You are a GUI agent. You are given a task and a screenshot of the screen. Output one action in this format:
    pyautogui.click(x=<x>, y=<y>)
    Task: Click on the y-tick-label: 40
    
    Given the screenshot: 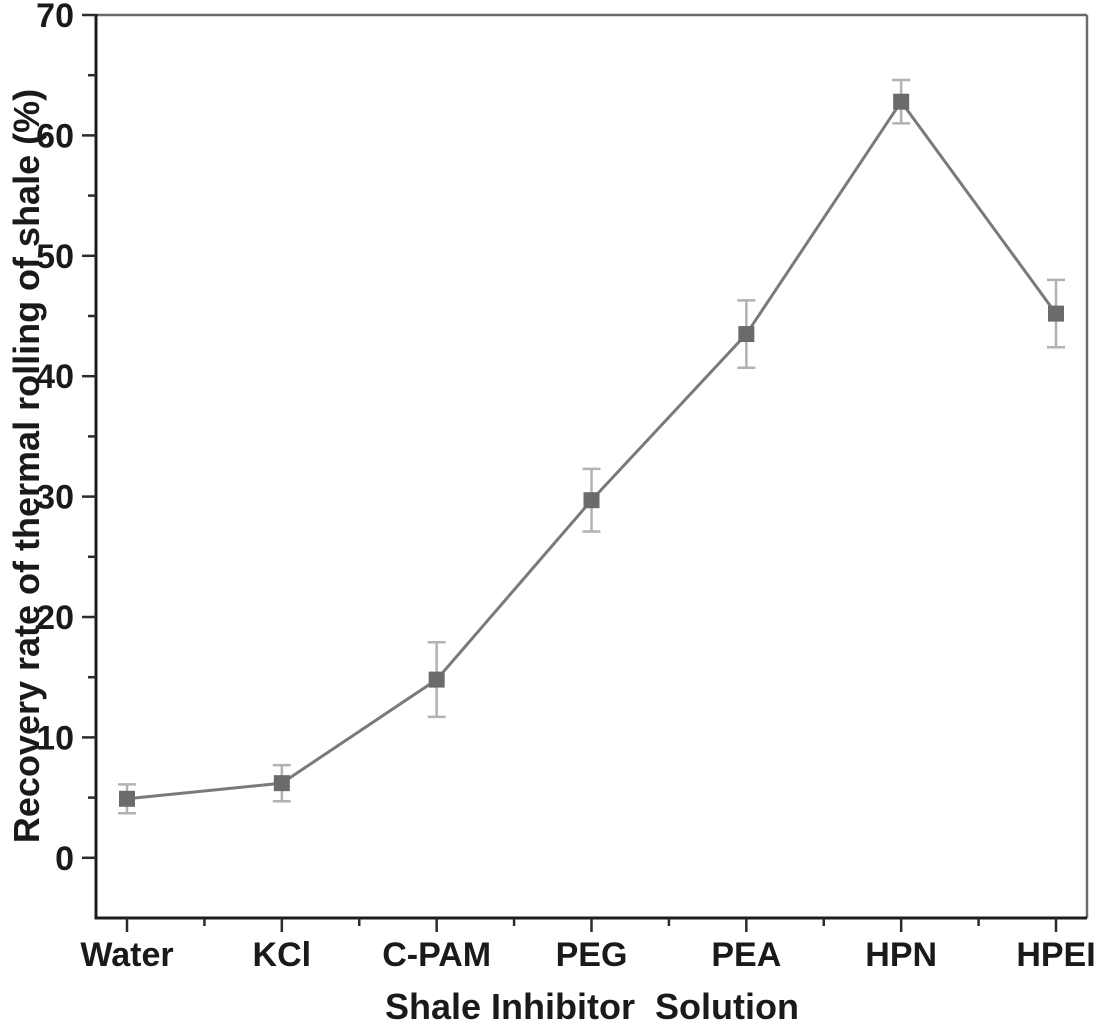 What is the action you would take?
    pyautogui.click(x=55, y=377)
    